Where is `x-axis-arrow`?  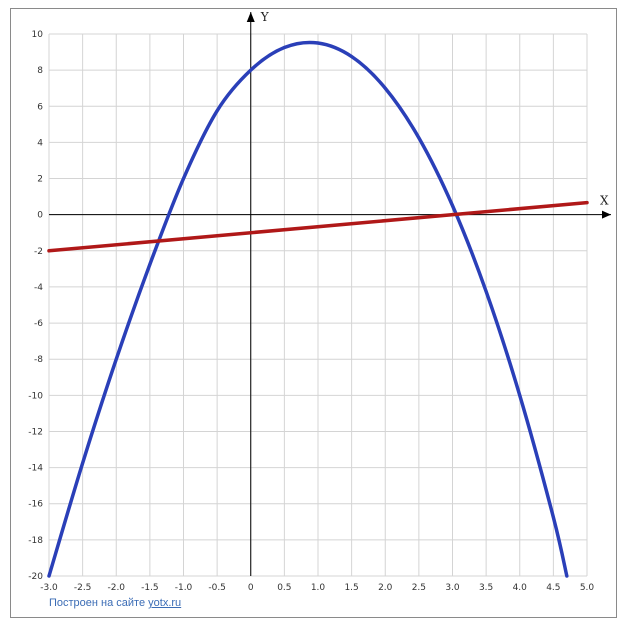 x-axis-arrow is located at coordinates (606, 214).